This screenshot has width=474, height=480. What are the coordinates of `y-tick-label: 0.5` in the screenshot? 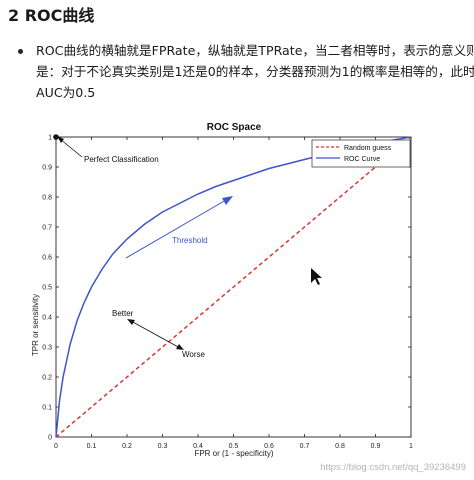 It's located at (47, 288).